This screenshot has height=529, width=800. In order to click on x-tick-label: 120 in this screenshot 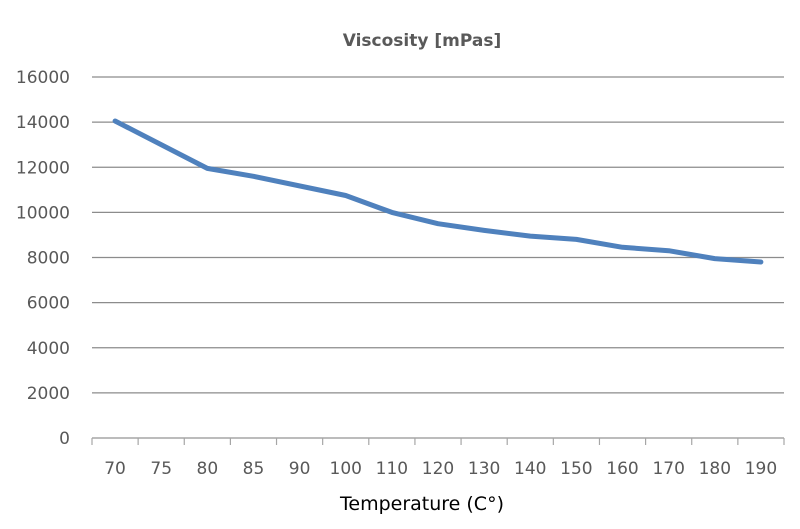, I will do `click(438, 469)`.